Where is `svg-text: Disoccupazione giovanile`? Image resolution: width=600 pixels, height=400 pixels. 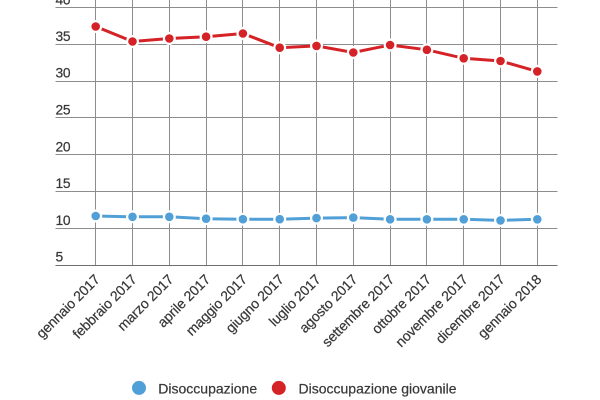
svg-text: Disoccupazione giovanile is located at coordinates (378, 389).